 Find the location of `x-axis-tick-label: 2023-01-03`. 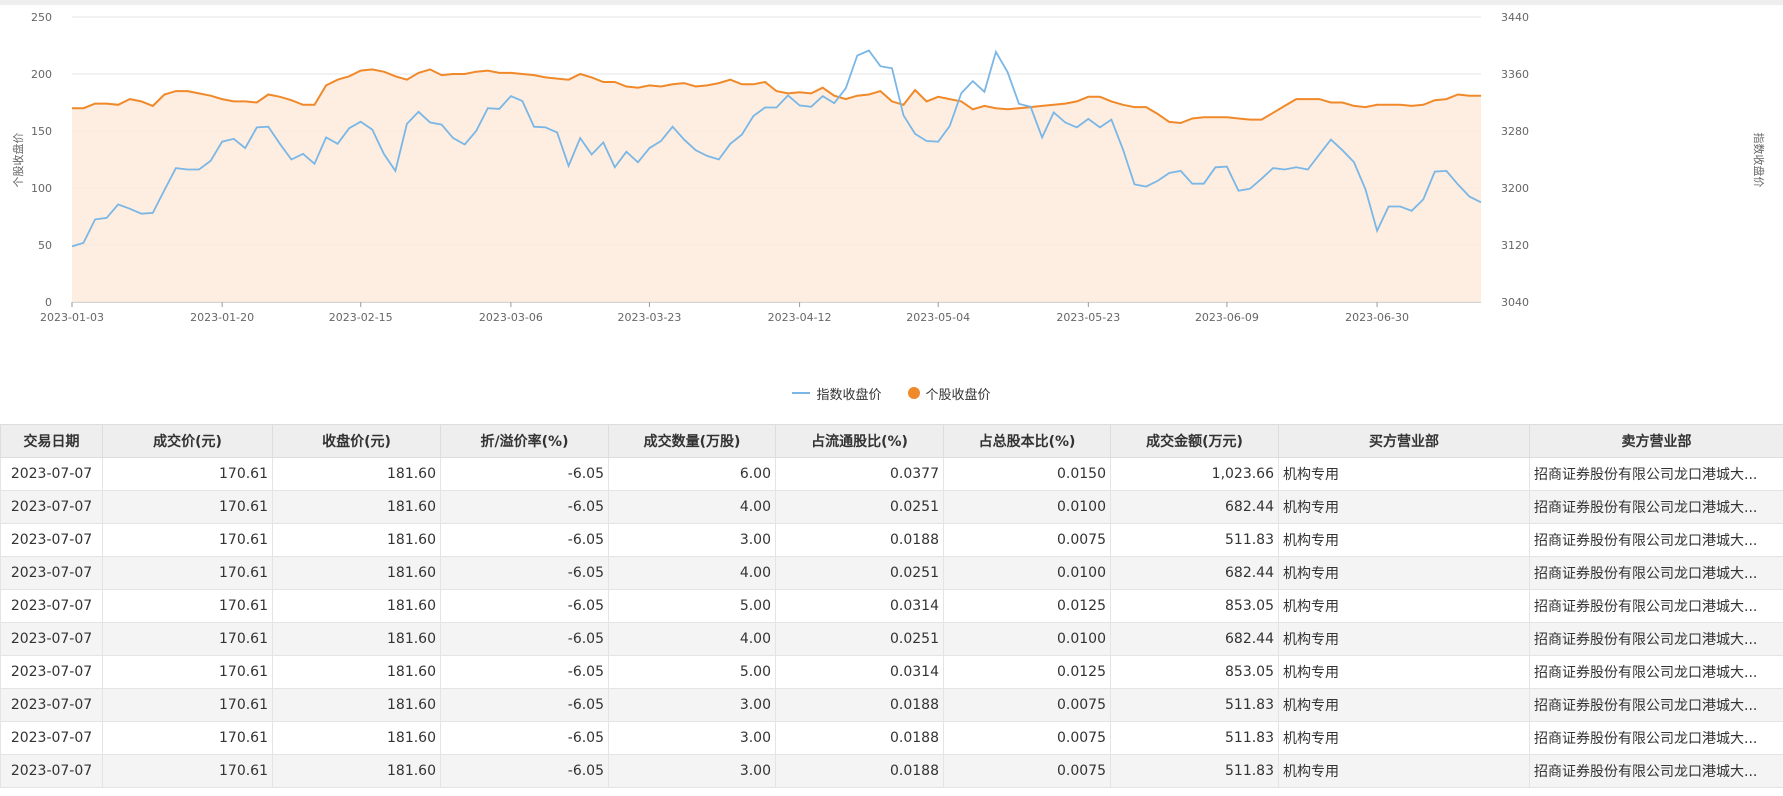

x-axis-tick-label: 2023-01-03 is located at coordinates (72, 317).